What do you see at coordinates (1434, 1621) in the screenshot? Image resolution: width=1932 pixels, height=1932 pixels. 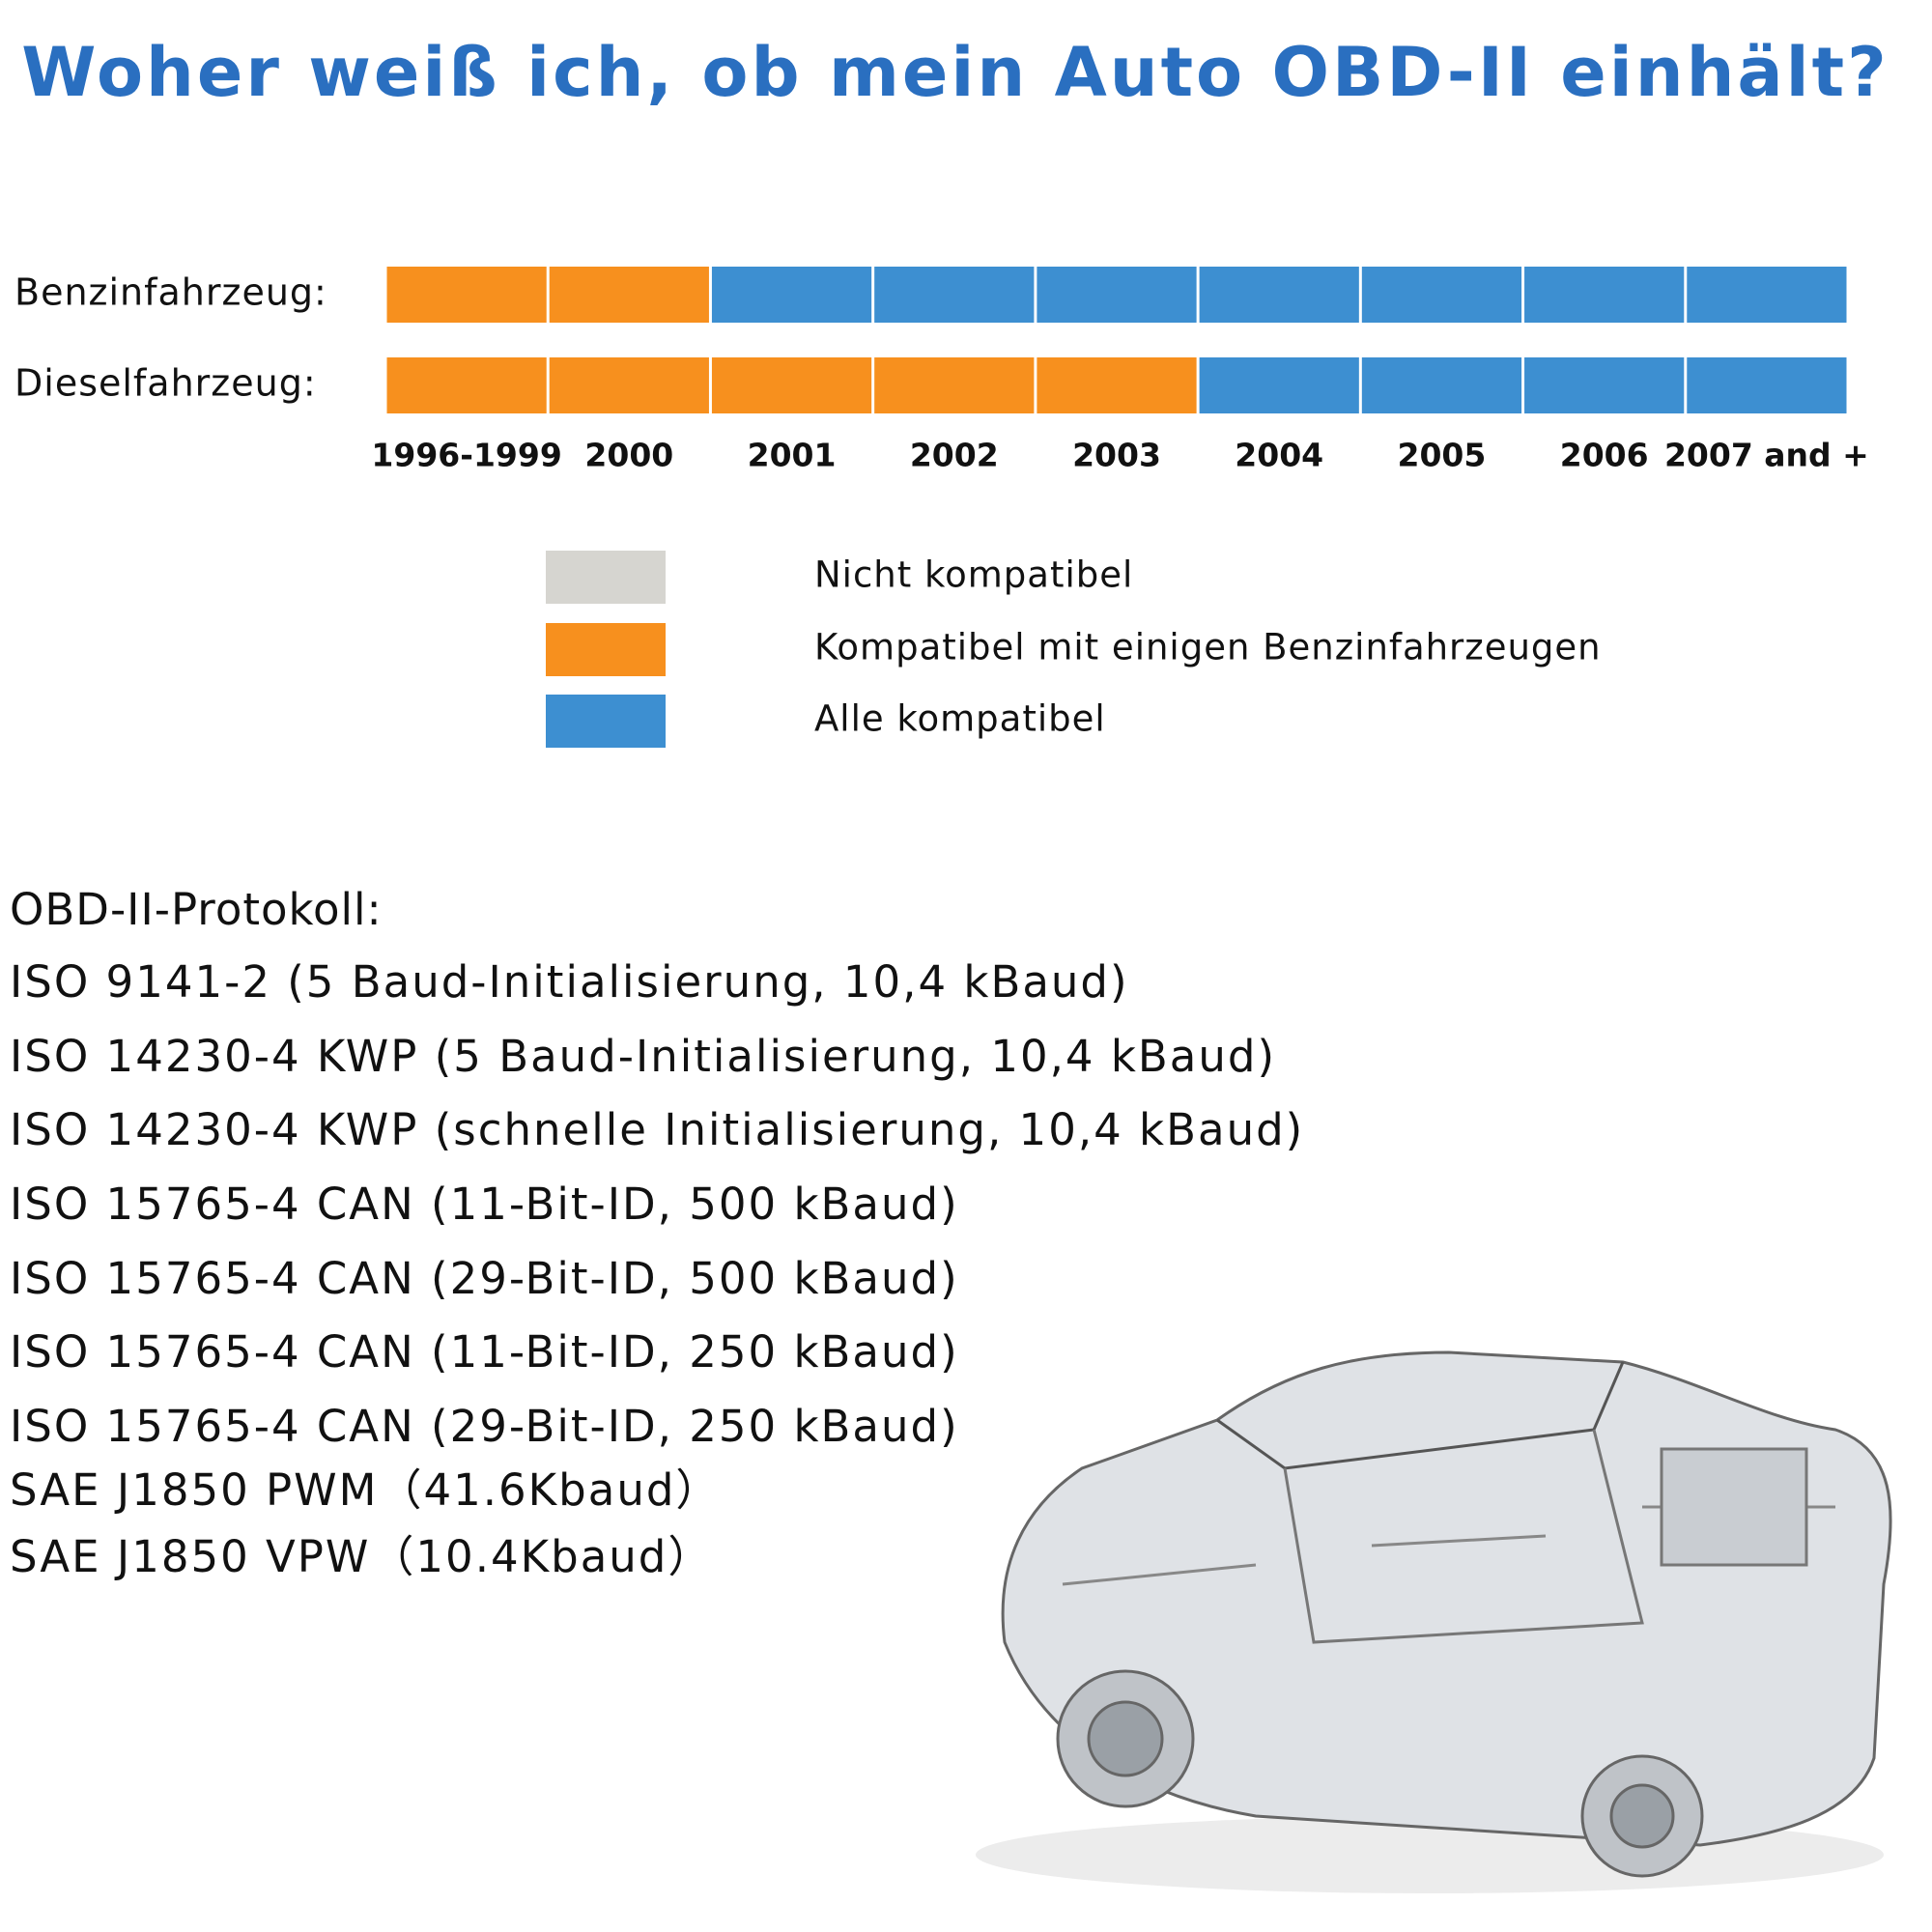 I see `car-illustration` at bounding box center [1434, 1621].